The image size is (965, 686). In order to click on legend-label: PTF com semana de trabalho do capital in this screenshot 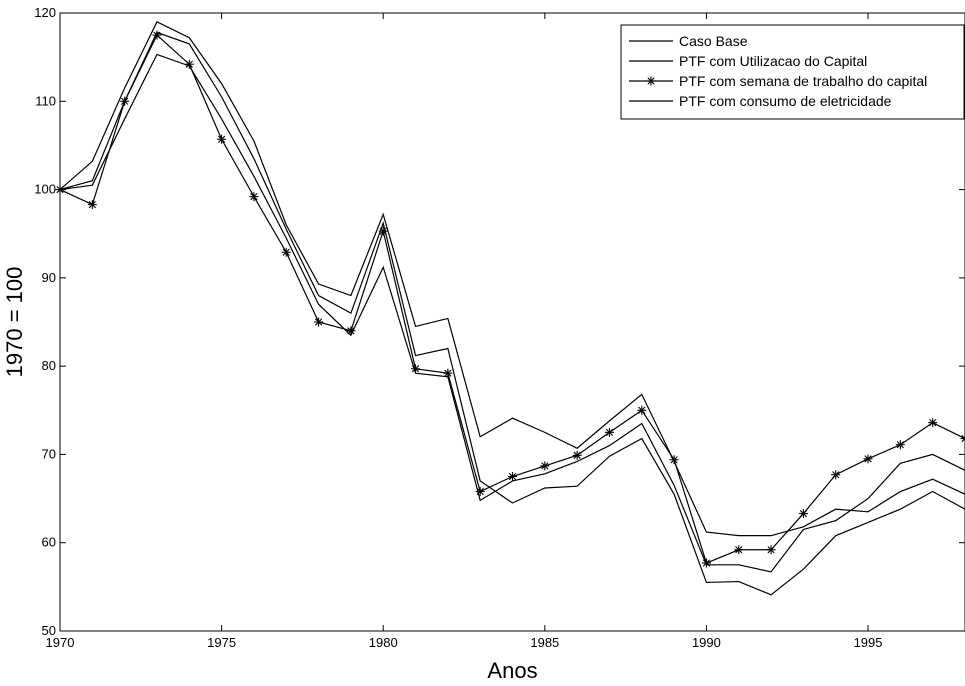, I will do `click(803, 81)`.